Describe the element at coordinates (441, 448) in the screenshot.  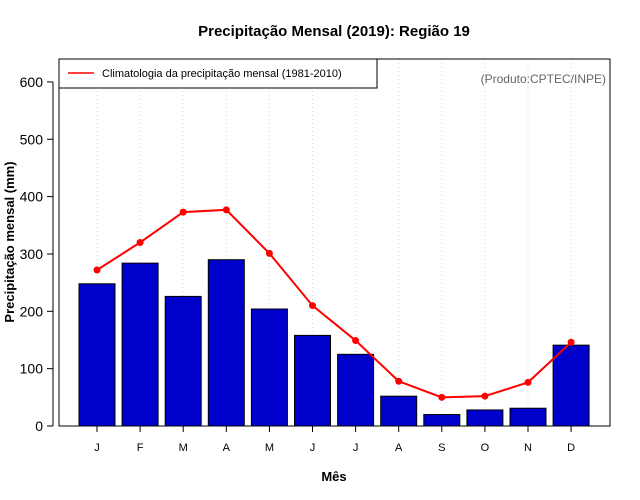
I see `x-tick-label: S` at that location.